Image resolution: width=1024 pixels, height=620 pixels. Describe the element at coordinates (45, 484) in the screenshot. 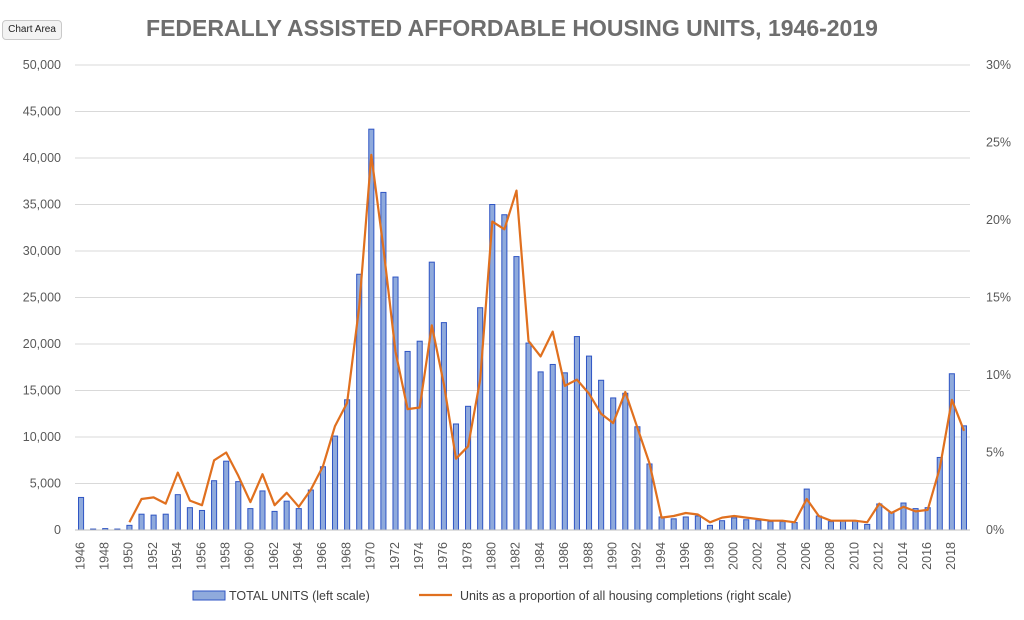

I see `y-tick-label: 5,000` at that location.